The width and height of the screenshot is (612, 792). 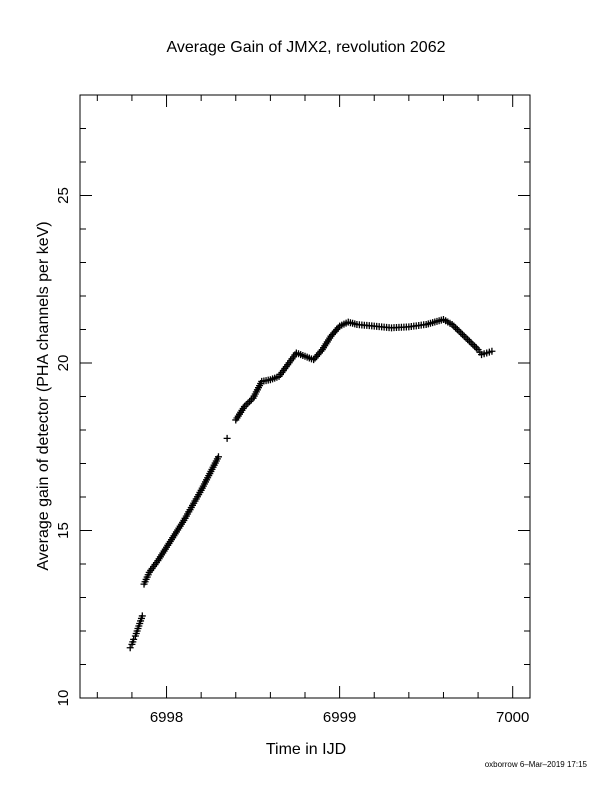 What do you see at coordinates (339, 717) in the screenshot?
I see `x-tick-label: 6999` at bounding box center [339, 717].